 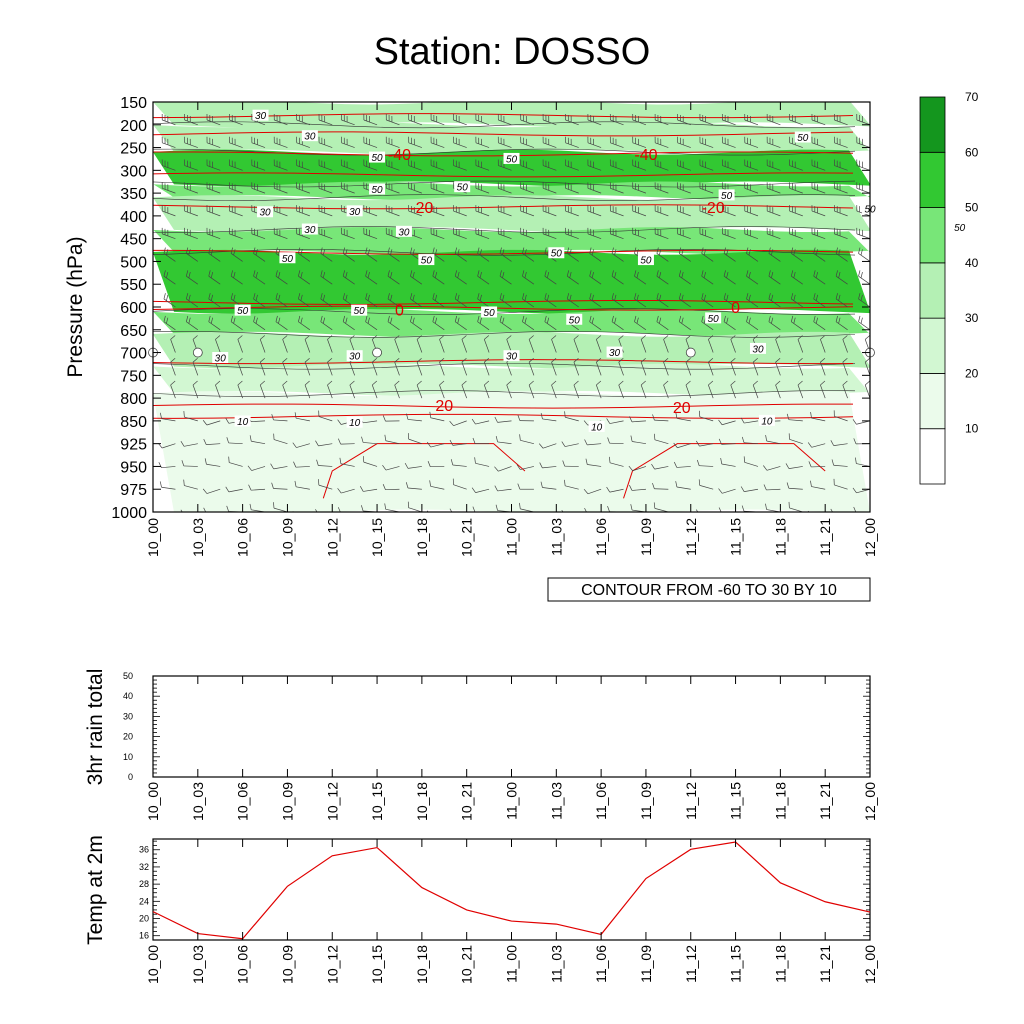 What do you see at coordinates (133, 240) in the screenshot?
I see `pressure-tick-label: 450` at bounding box center [133, 240].